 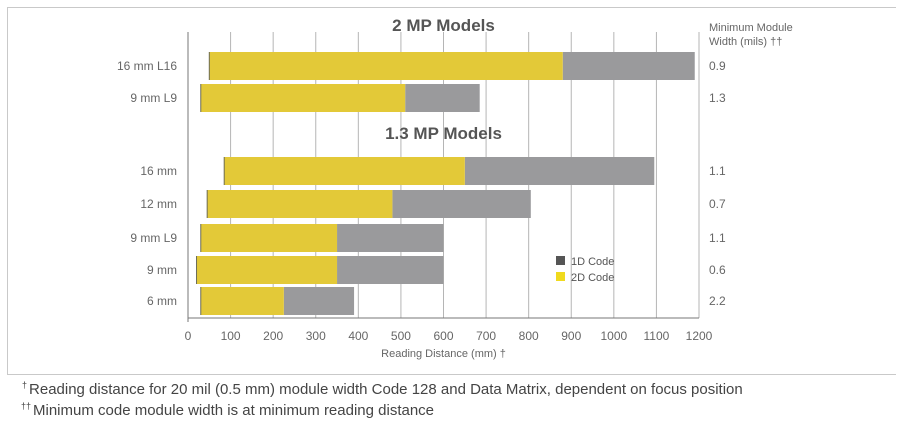 I want to click on x-tick-label: 1100, so click(x=657, y=336).